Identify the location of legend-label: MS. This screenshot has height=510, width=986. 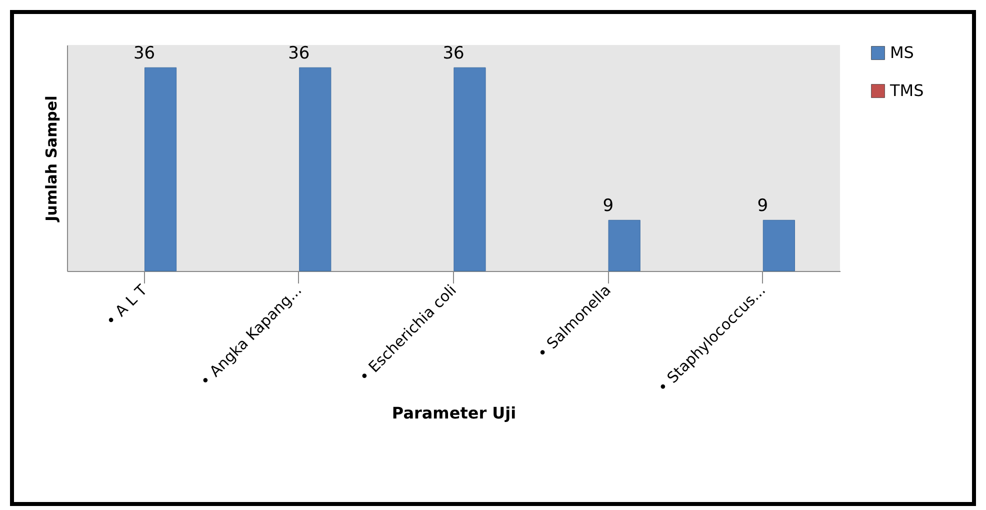
(902, 52).